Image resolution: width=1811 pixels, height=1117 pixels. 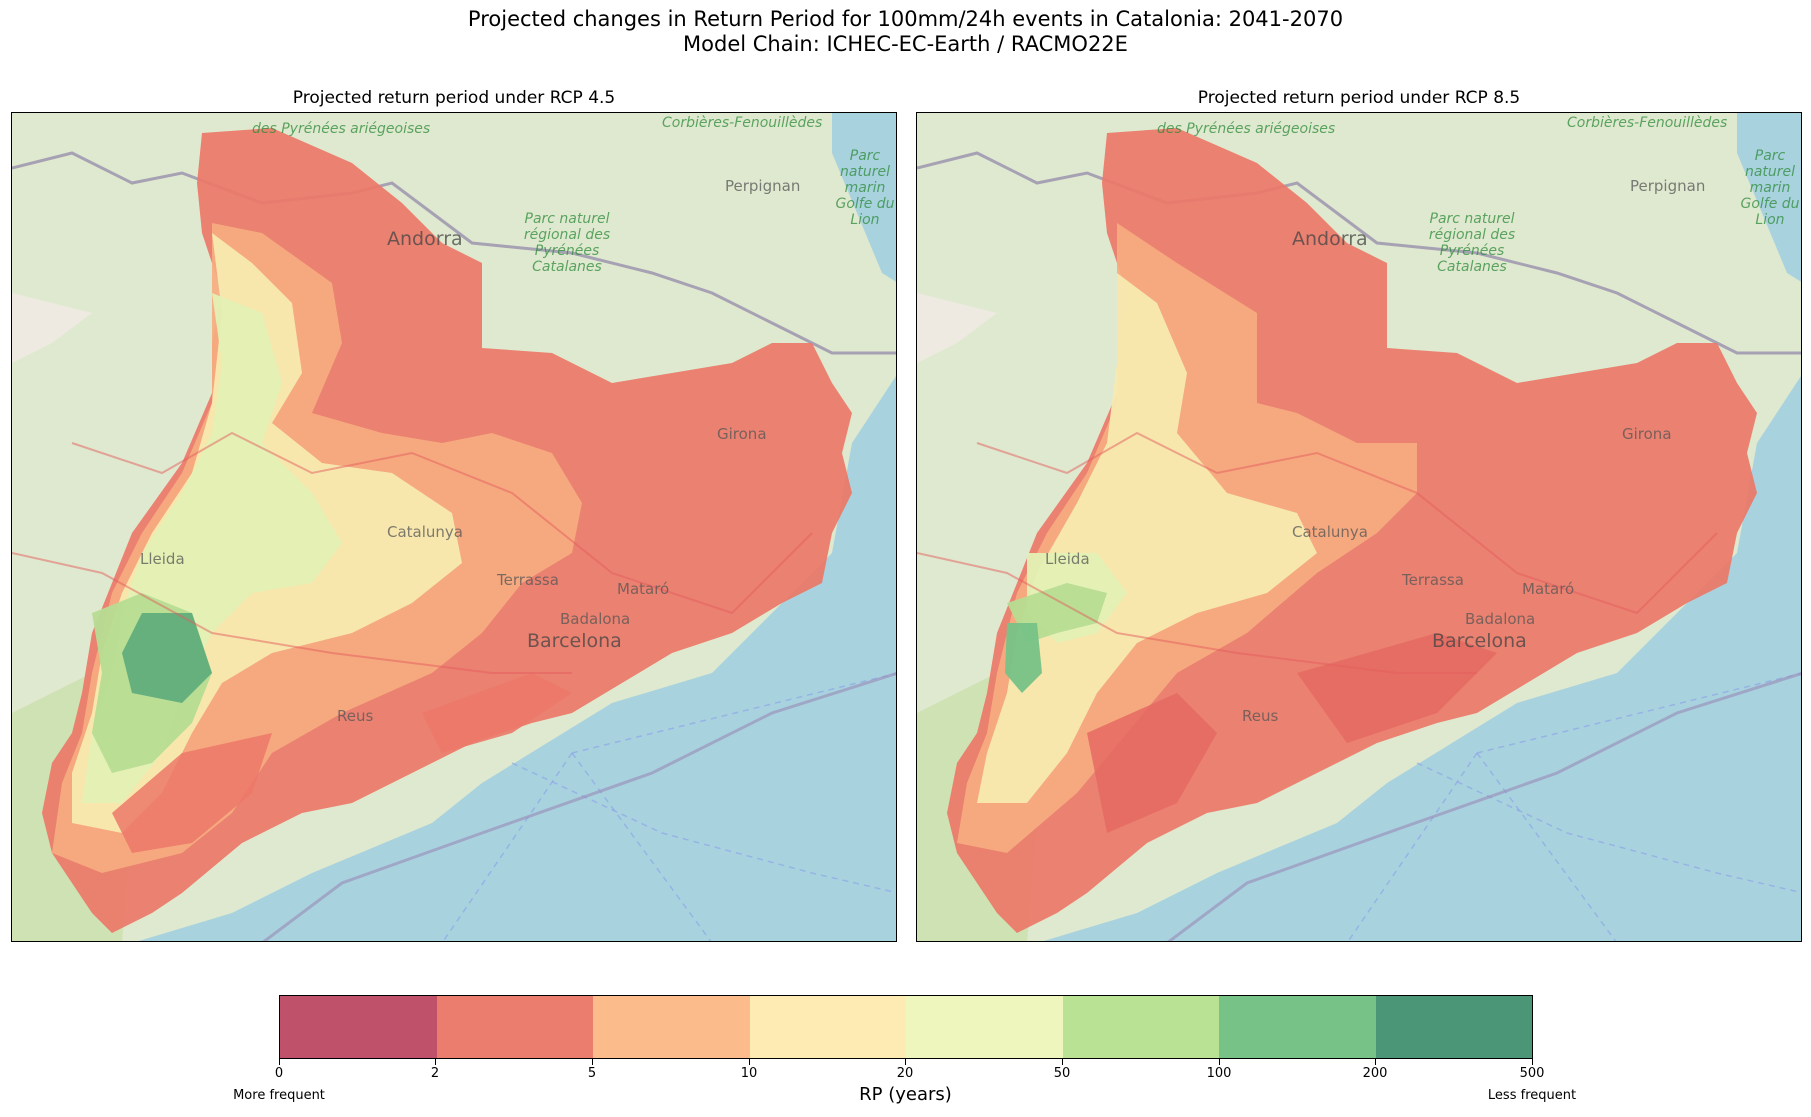 I want to click on colorbar-axis-label: RP (years), so click(x=905, y=1094).